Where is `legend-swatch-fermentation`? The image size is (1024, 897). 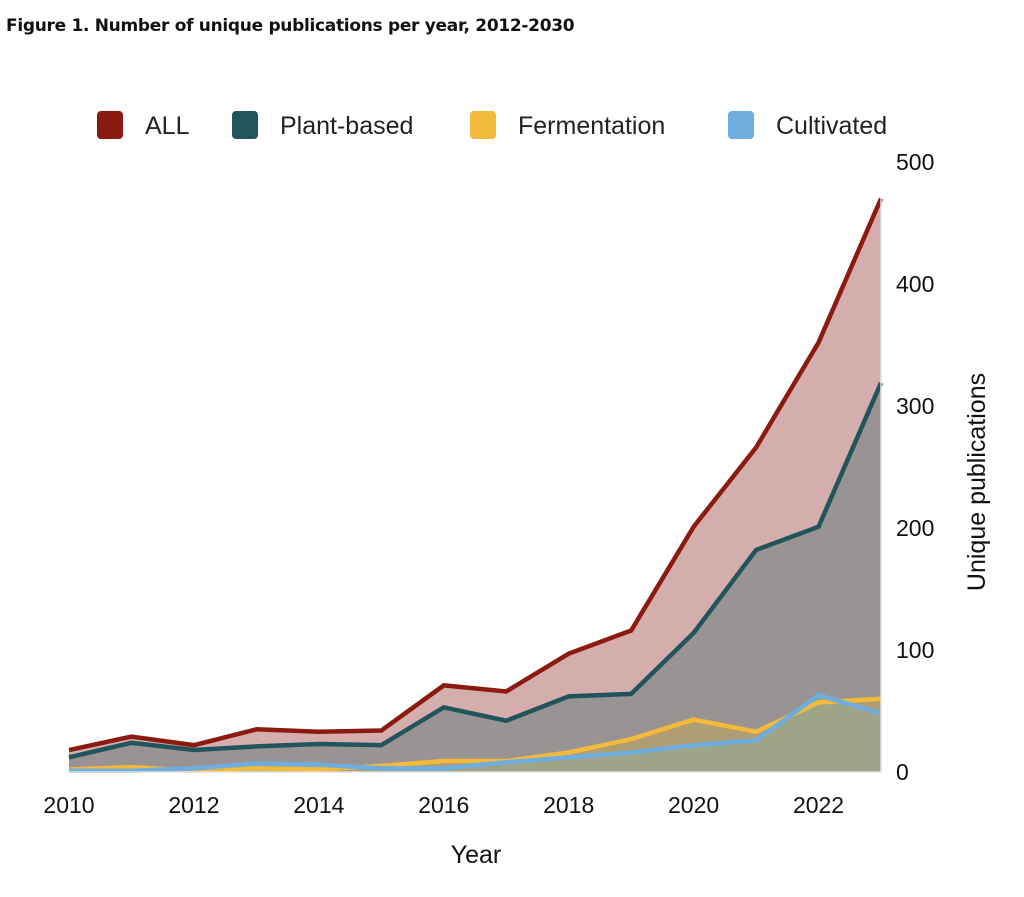
legend-swatch-fermentation is located at coordinates (483, 125).